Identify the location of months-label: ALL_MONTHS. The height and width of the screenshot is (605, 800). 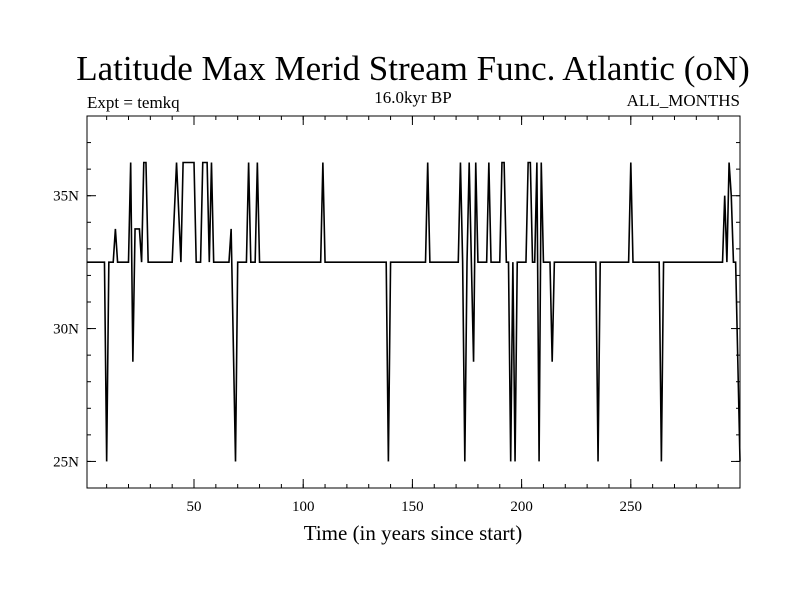
(683, 100).